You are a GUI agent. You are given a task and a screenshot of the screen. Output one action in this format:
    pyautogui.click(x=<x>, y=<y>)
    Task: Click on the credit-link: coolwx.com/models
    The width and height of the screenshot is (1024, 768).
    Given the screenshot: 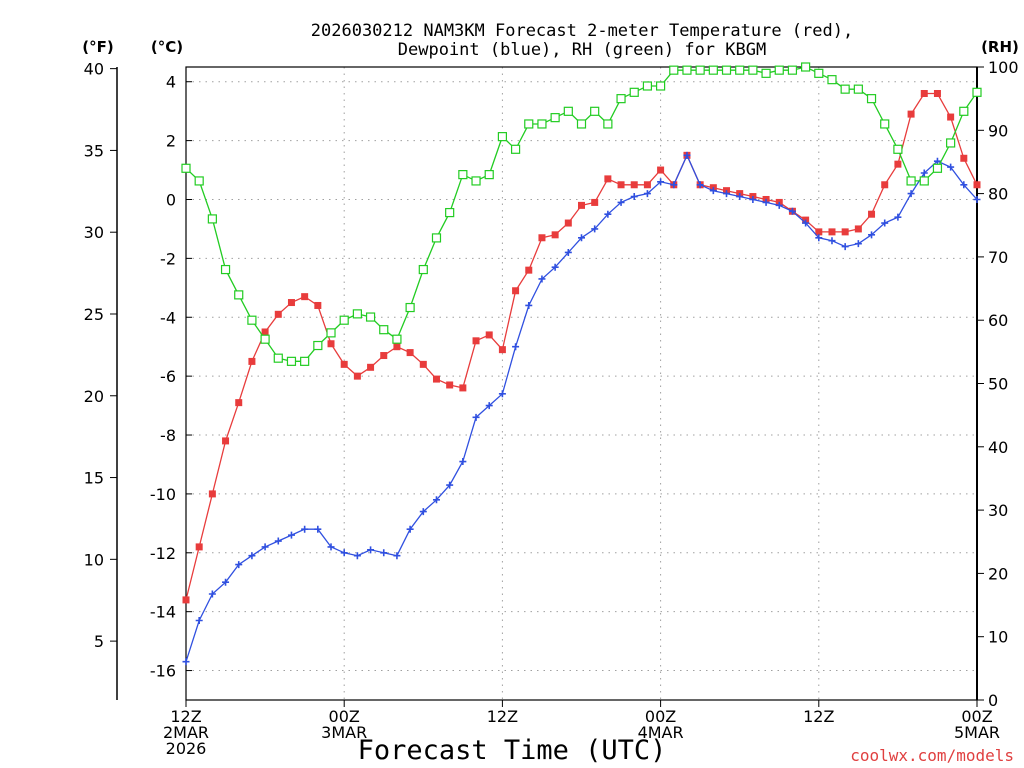 What is the action you would take?
    pyautogui.click(x=932, y=755)
    